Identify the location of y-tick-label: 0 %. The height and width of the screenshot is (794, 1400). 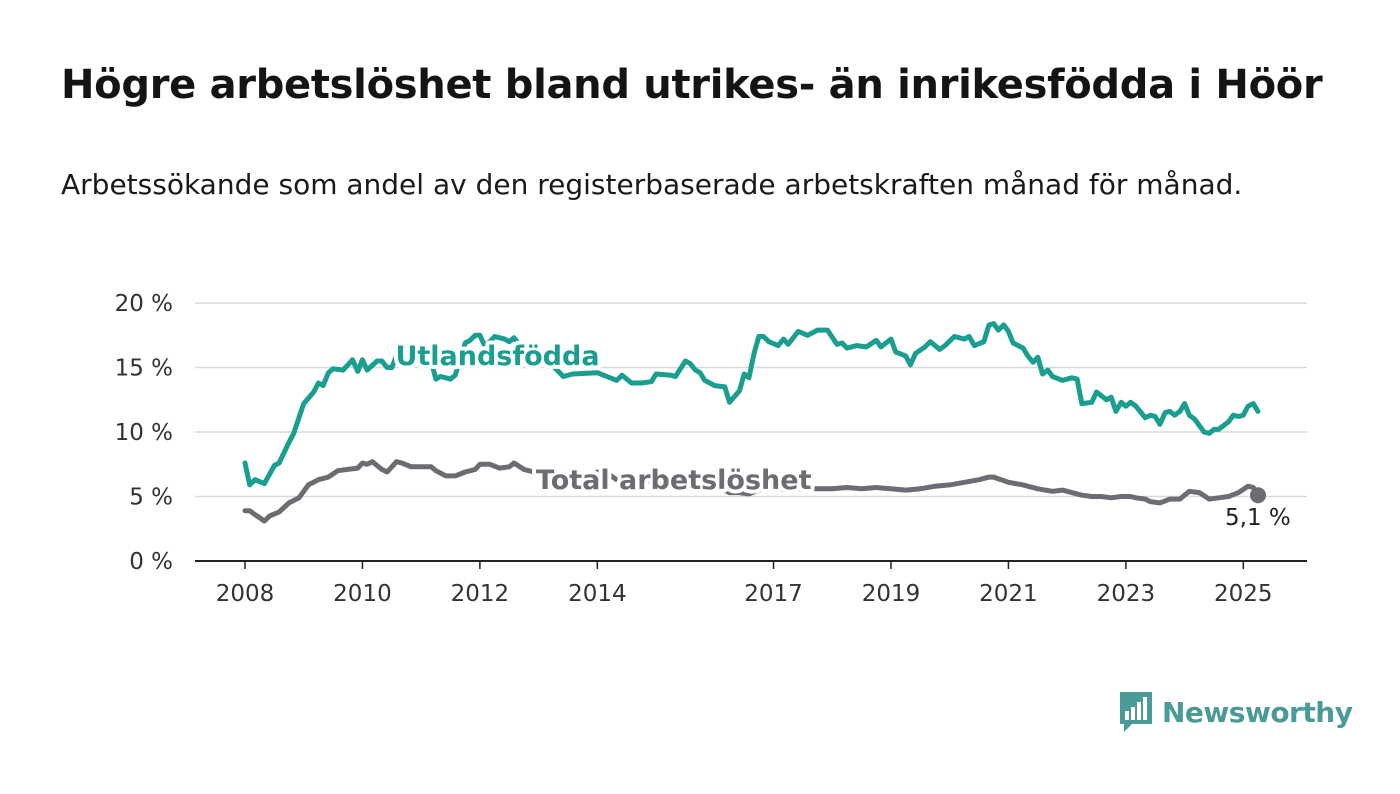
(151, 562).